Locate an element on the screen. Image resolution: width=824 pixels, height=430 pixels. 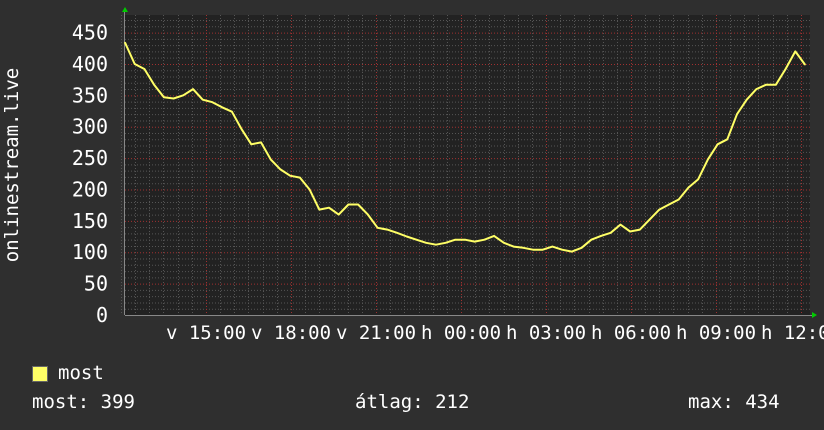
x-tick-label: h 03:00 is located at coordinates (546, 333).